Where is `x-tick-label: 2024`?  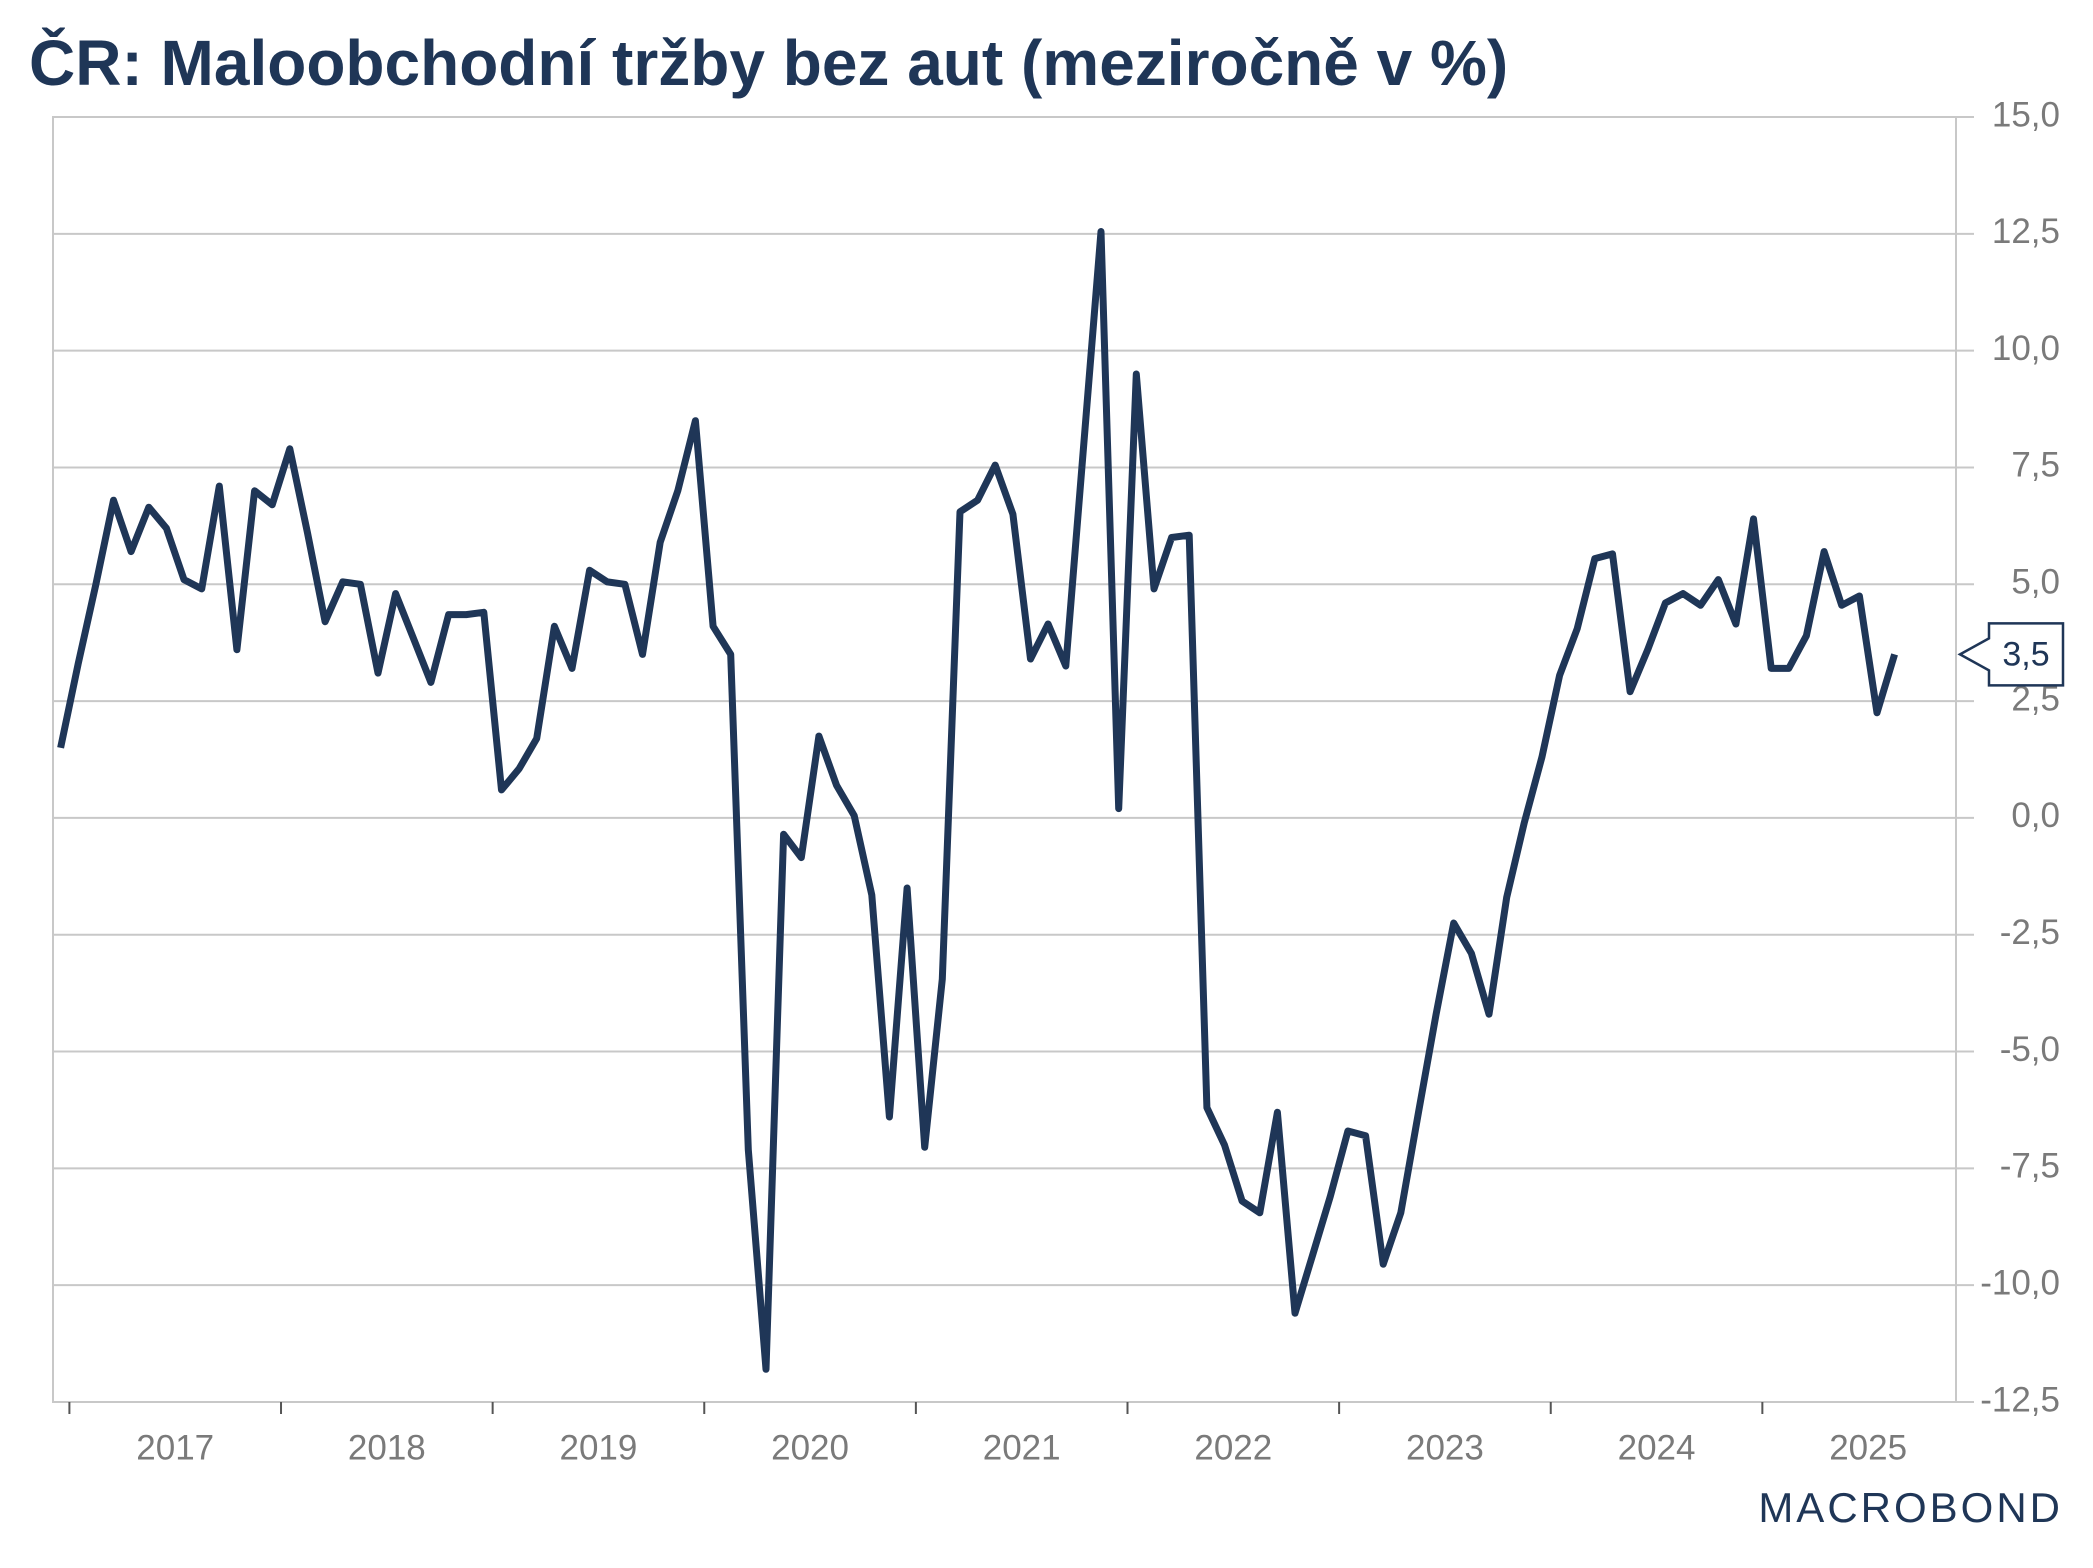
x-tick-label: 2024 is located at coordinates (1657, 1447).